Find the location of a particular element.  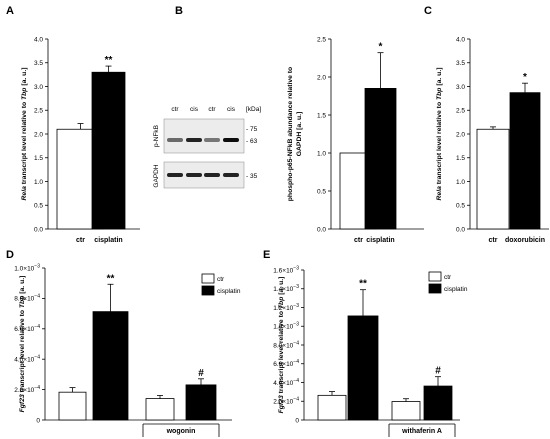

legend-label-d-ctr: ctr is located at coordinates (221, 279).